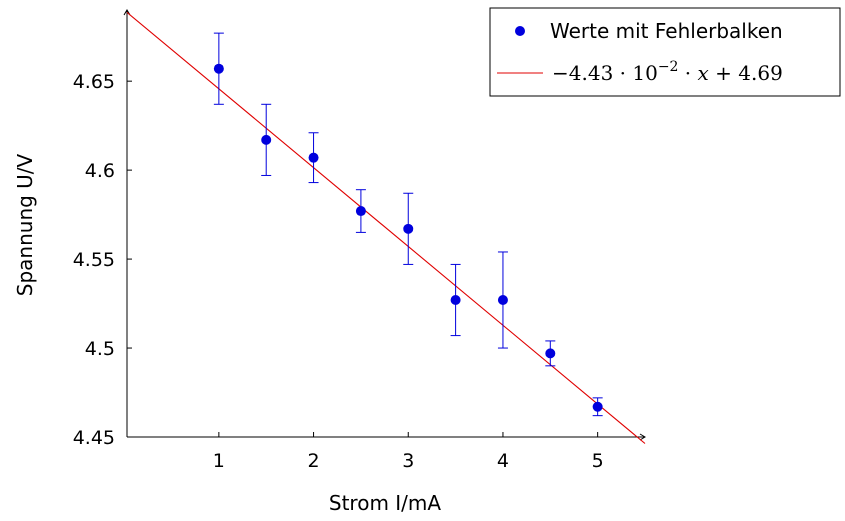  What do you see at coordinates (598, 461) in the screenshot?
I see `x-tick-label: 5` at bounding box center [598, 461].